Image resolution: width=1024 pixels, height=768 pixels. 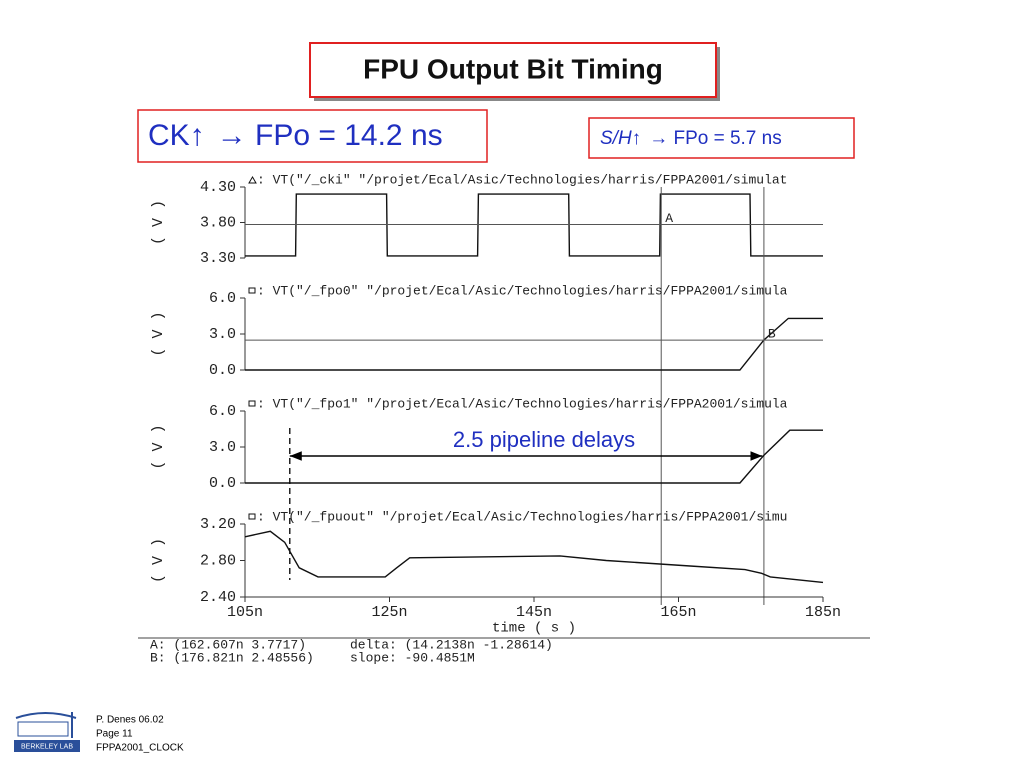 What do you see at coordinates (218, 187) in the screenshot?
I see `y-tick-label: 4.30` at bounding box center [218, 187].